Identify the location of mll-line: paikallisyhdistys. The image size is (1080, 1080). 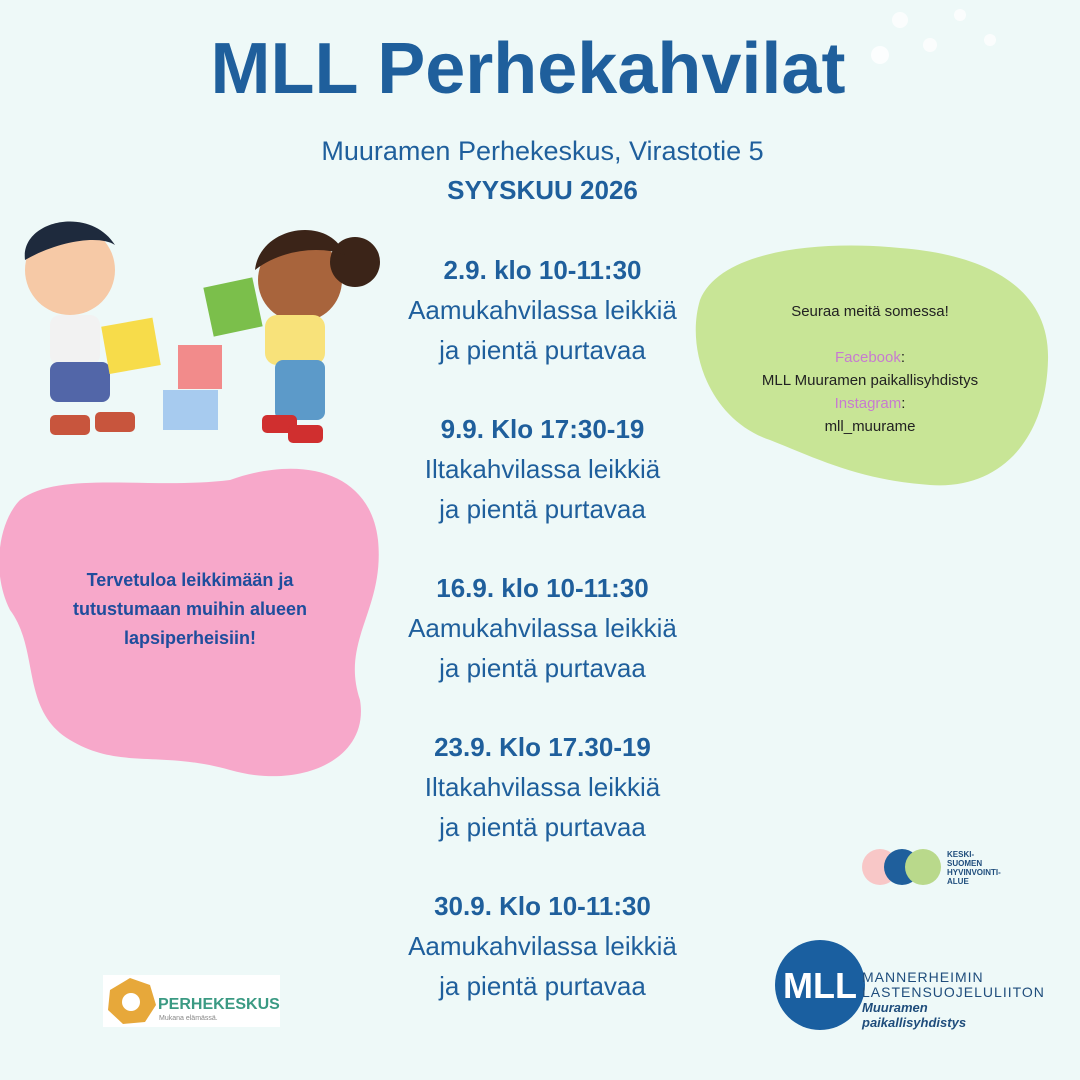
(913, 1022).